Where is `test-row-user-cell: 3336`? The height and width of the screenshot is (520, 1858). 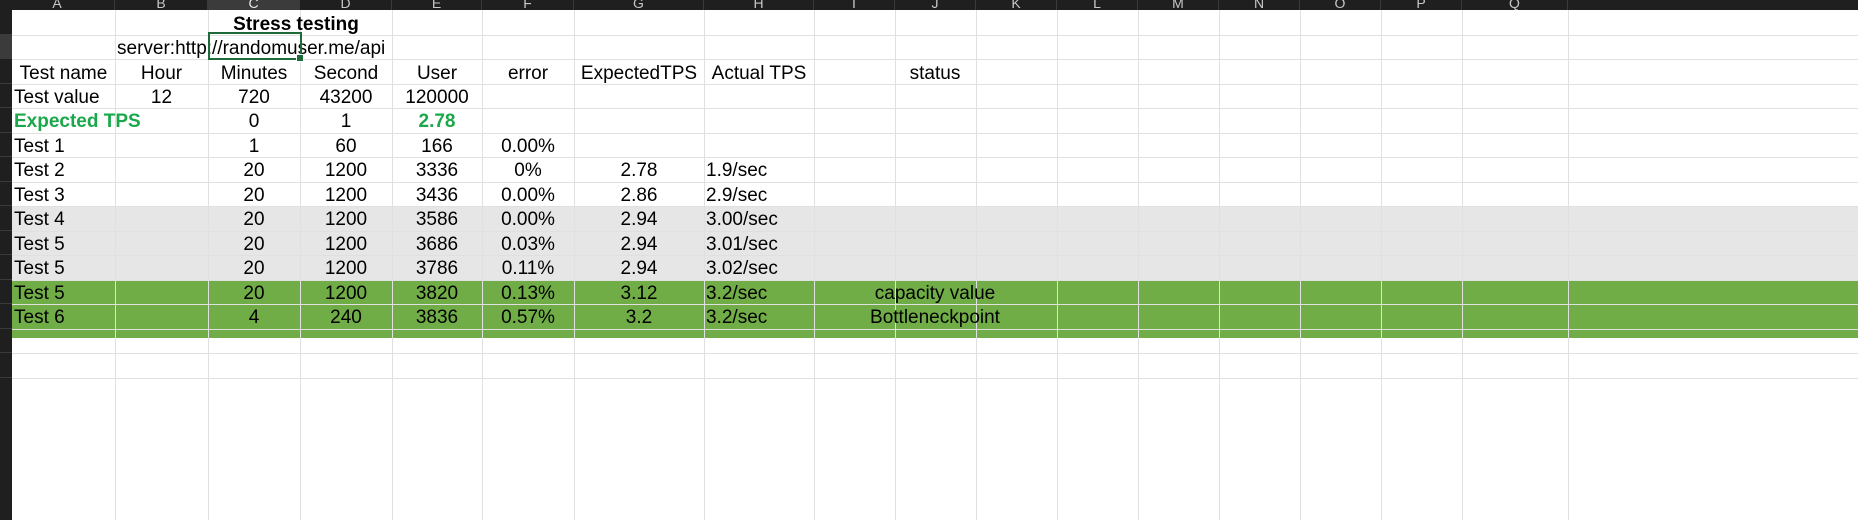 test-row-user-cell: 3336 is located at coordinates (437, 170).